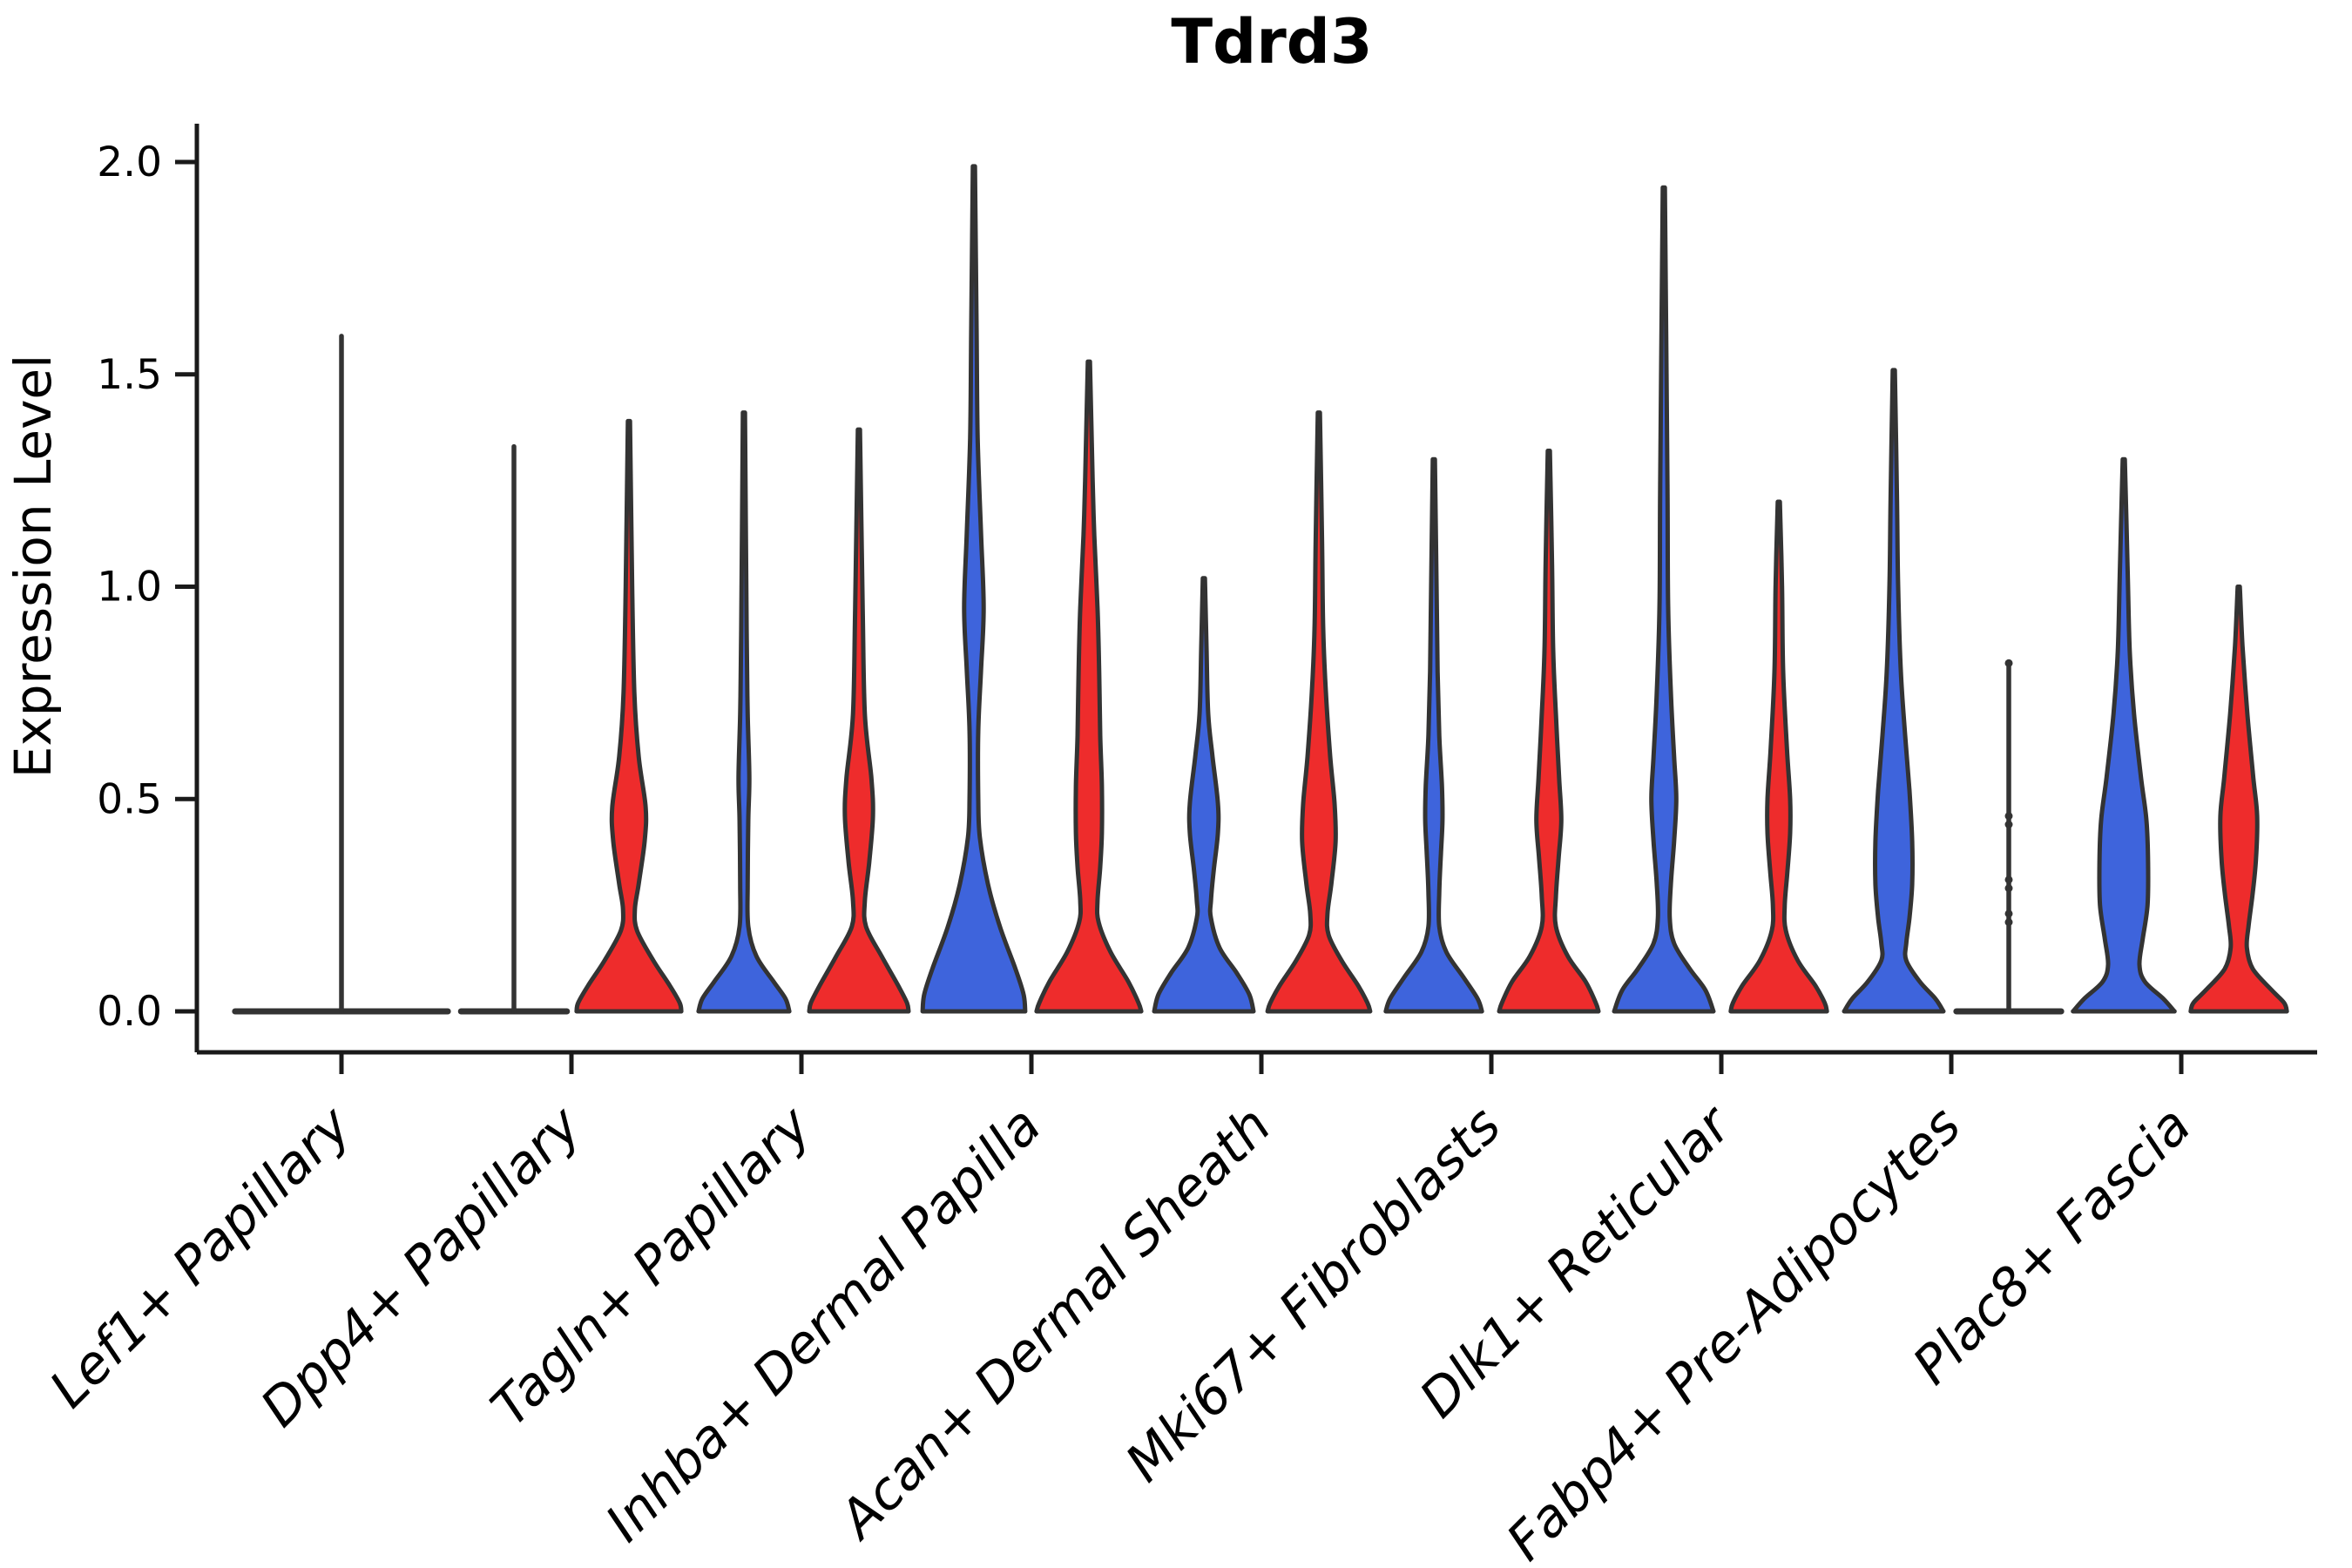 Image resolution: width=2352 pixels, height=1568 pixels. What do you see at coordinates (1271, 42) in the screenshot?
I see `plot-title: Tdrd3` at bounding box center [1271, 42].